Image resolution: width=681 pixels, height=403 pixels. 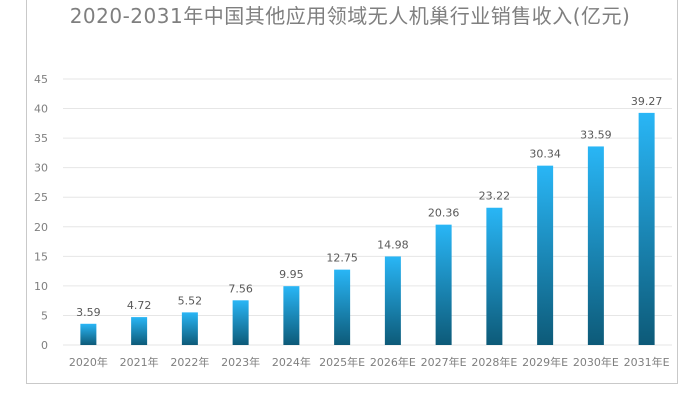 I want to click on data-label: 33.59, so click(x=596, y=134).